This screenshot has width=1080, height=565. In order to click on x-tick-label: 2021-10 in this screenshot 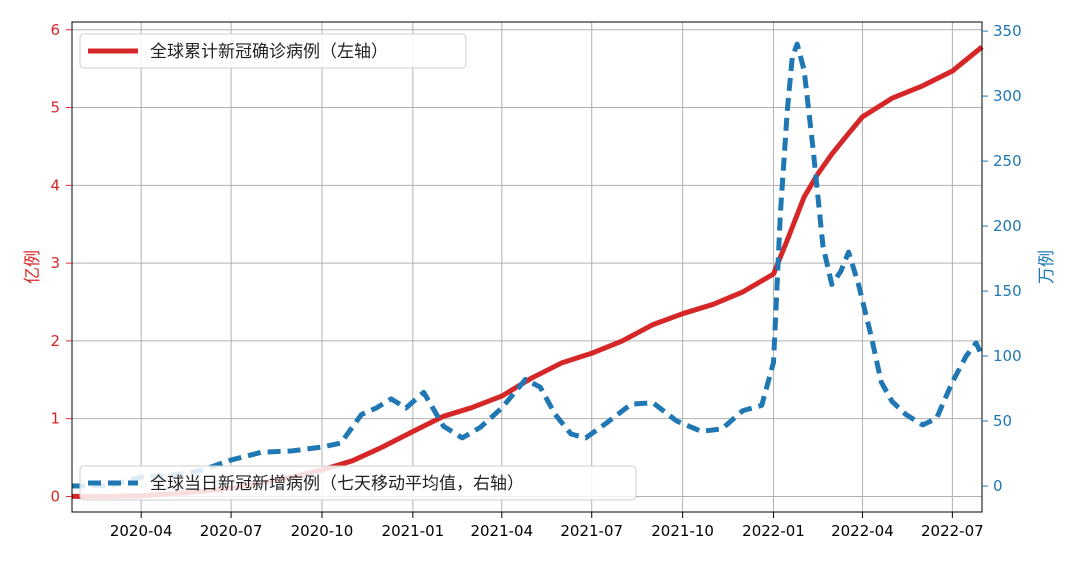, I will do `click(682, 531)`.